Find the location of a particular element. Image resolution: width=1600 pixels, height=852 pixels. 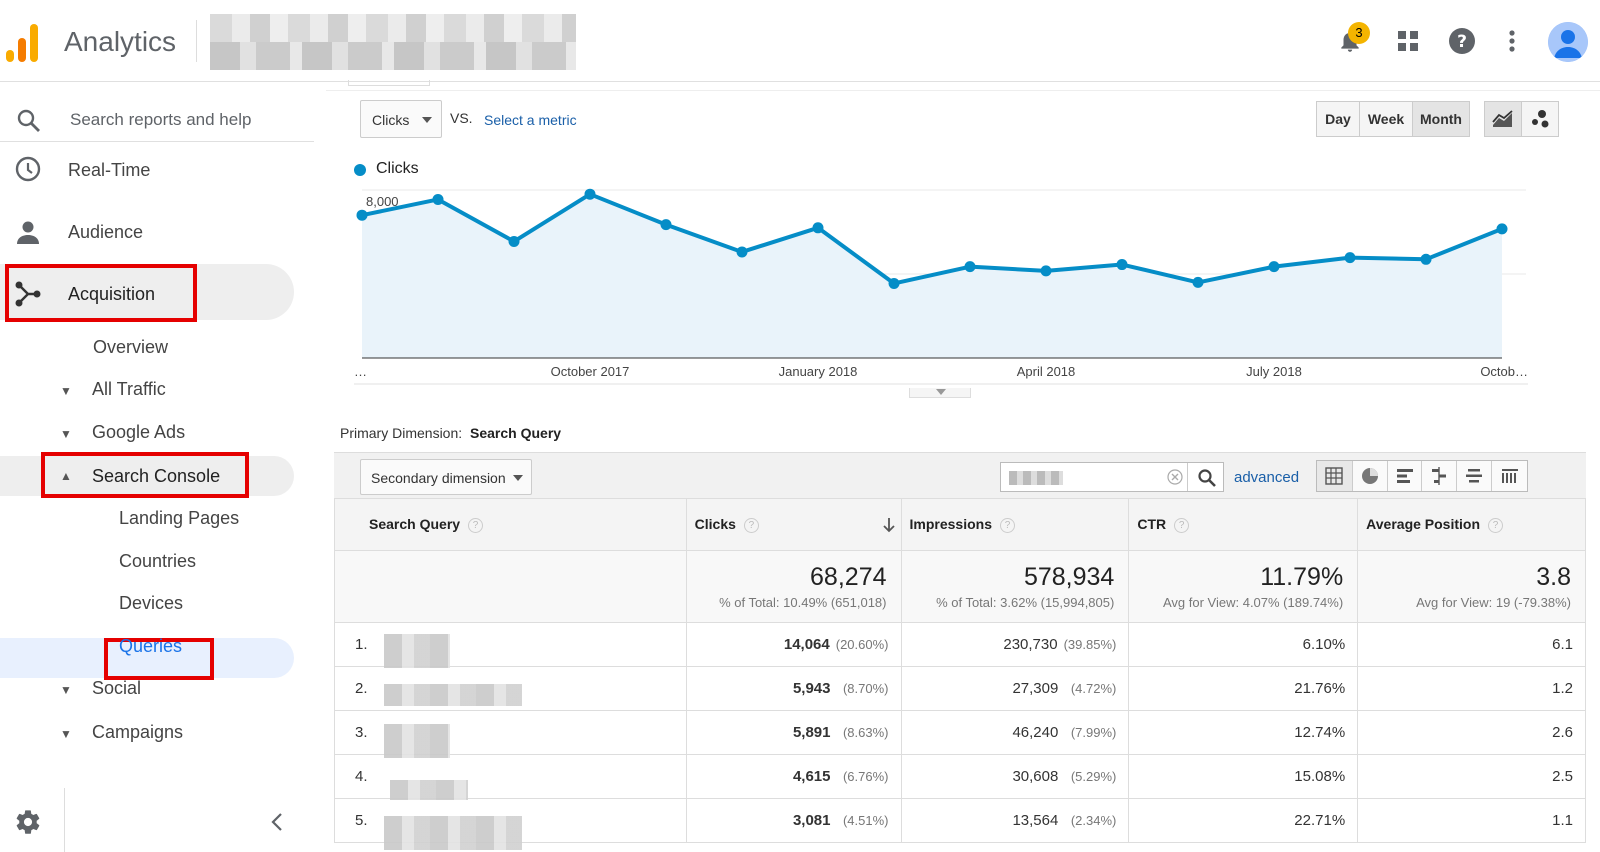

table-row: 5. 3,081 (4.51%) 13,564 (2.34%) 22.71% 1.1 is located at coordinates (960, 820).